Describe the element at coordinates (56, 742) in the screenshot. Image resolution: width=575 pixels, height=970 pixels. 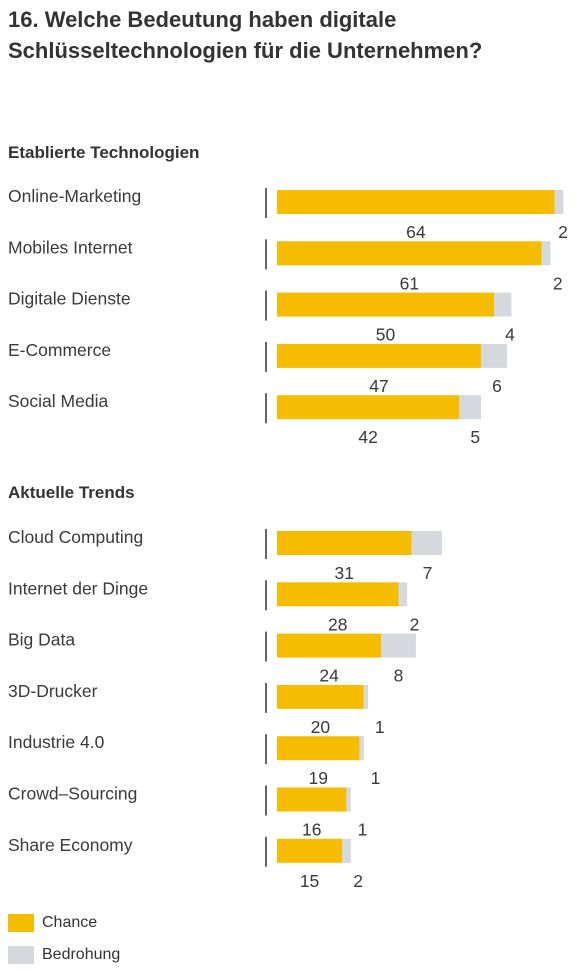
I see `category-label: Industrie 4.0` at that location.